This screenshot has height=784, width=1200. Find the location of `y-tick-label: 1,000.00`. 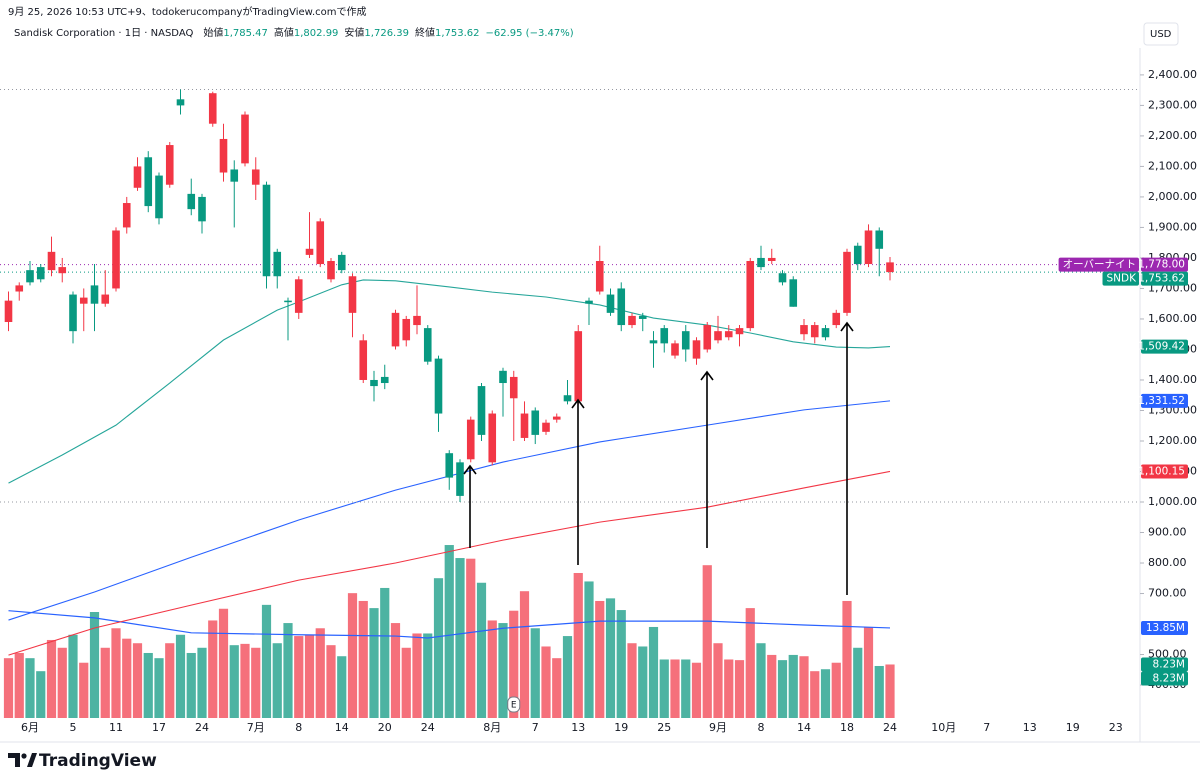

y-tick-label: 1,000.00 is located at coordinates (1172, 501).